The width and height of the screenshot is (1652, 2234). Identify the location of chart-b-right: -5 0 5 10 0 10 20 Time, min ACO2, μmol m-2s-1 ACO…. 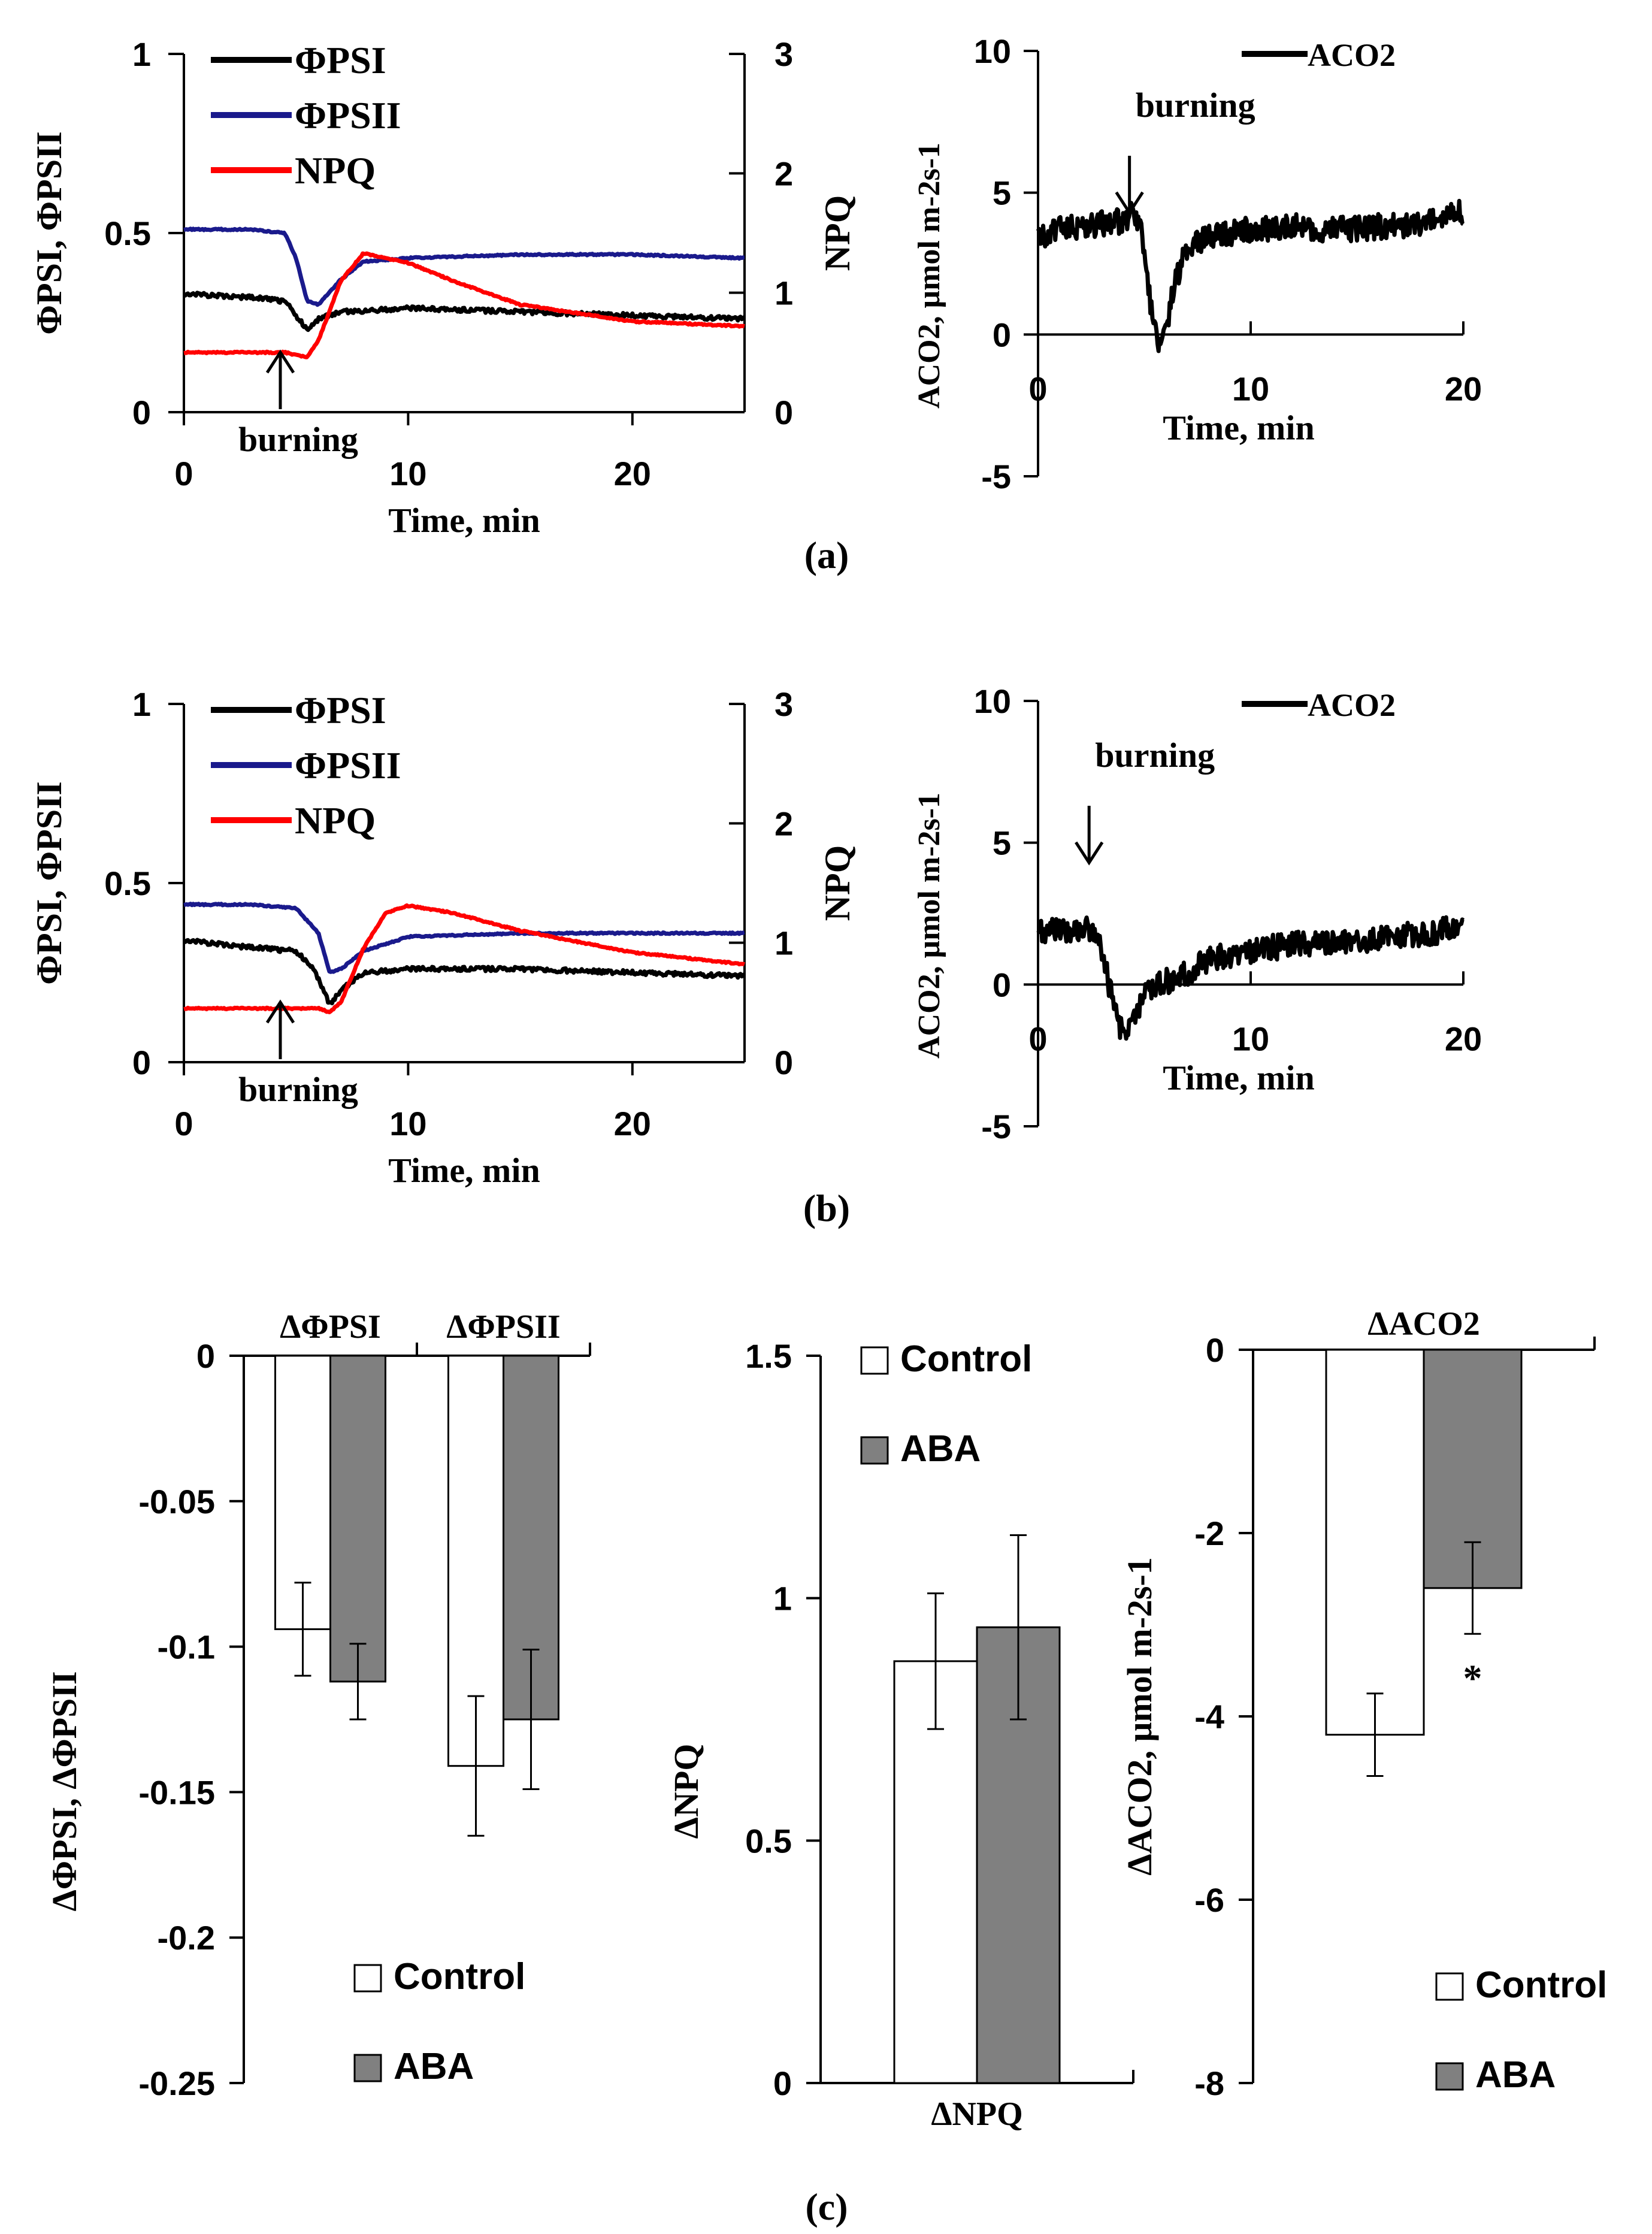
(1197, 913).